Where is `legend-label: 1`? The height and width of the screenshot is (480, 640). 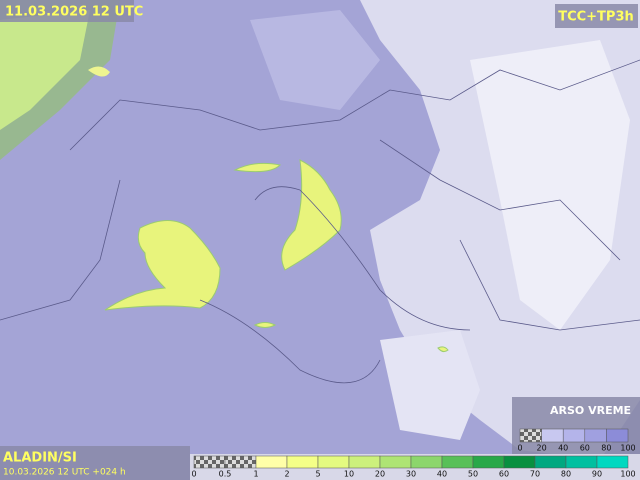
legend-label: 1 is located at coordinates (255, 474).